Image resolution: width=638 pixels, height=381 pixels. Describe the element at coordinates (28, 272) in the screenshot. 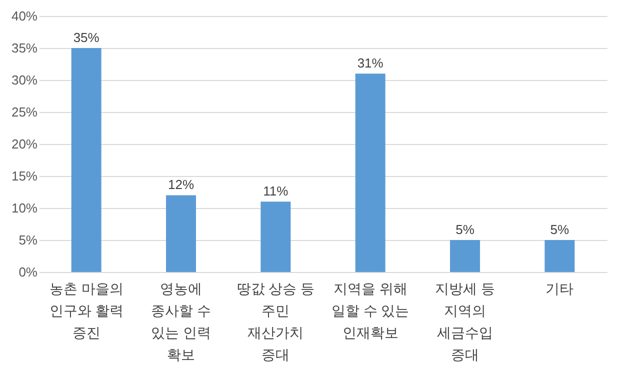

I see `y-tick-label: 0%` at that location.